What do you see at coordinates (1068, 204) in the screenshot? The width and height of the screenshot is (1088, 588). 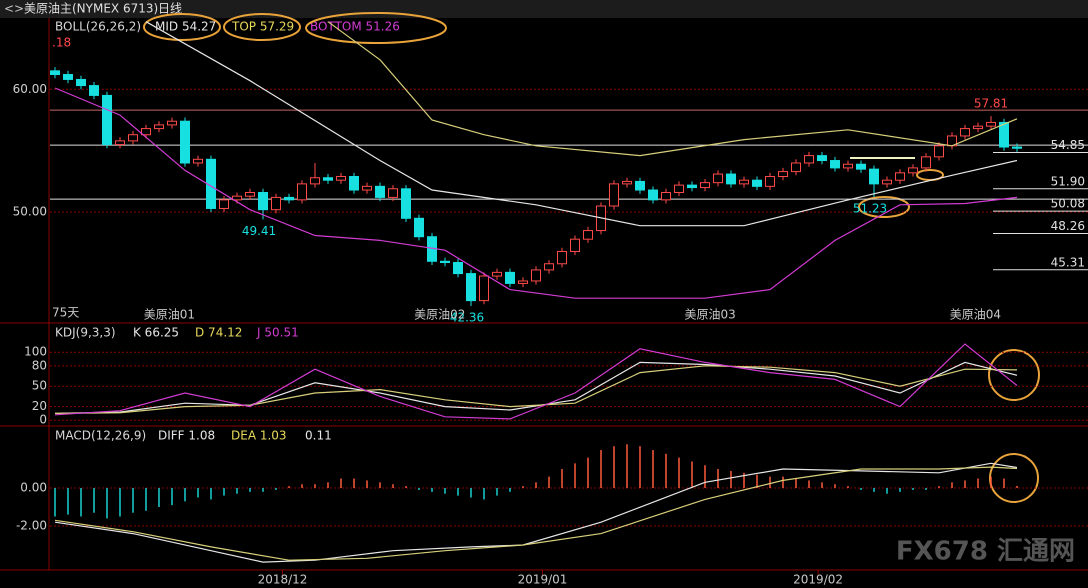 I see `level-label: 50.08` at bounding box center [1068, 204].